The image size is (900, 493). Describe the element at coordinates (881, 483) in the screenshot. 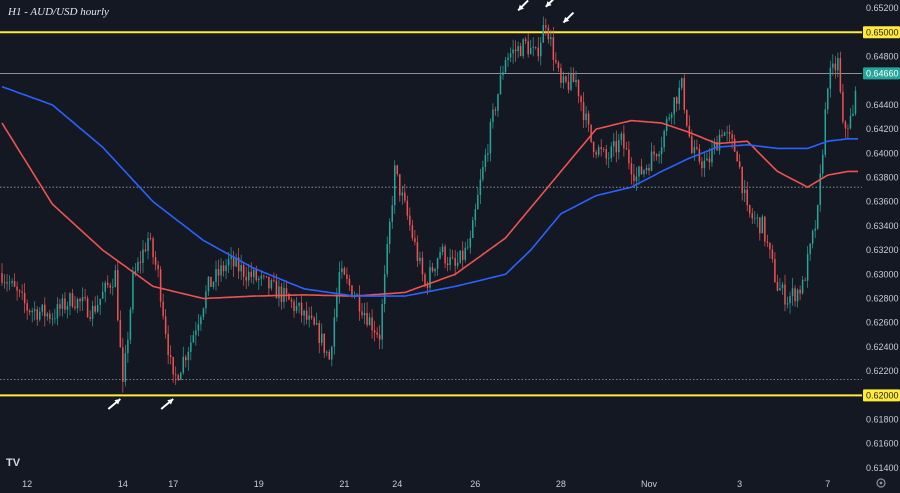

I see `settings-gear-icon` at that location.